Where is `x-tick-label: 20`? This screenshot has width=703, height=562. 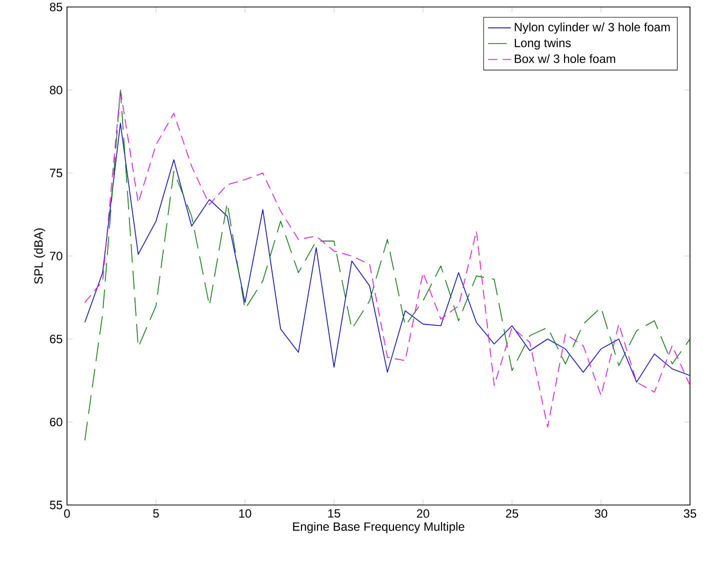 x-tick-label: 20 is located at coordinates (423, 513).